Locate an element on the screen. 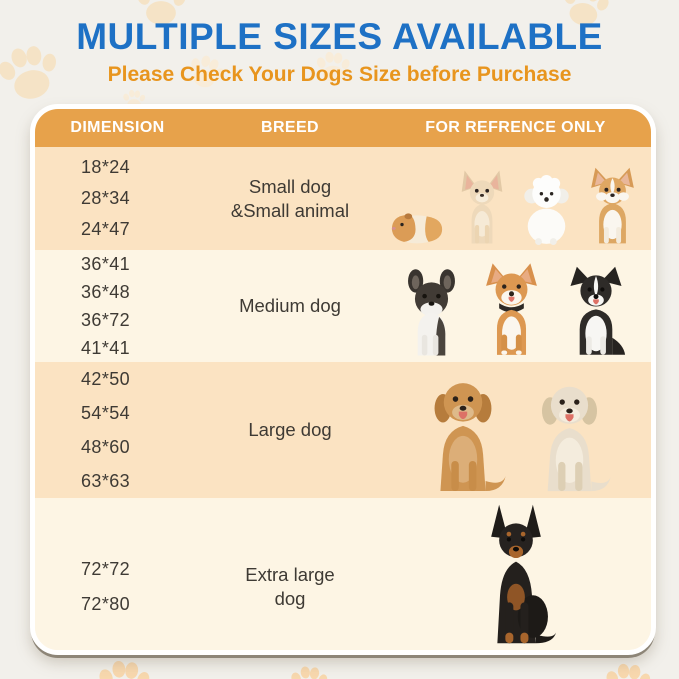 Image resolution: width=679 pixels, height=679 pixels. breed-cell: Medium dog is located at coordinates (290, 306).